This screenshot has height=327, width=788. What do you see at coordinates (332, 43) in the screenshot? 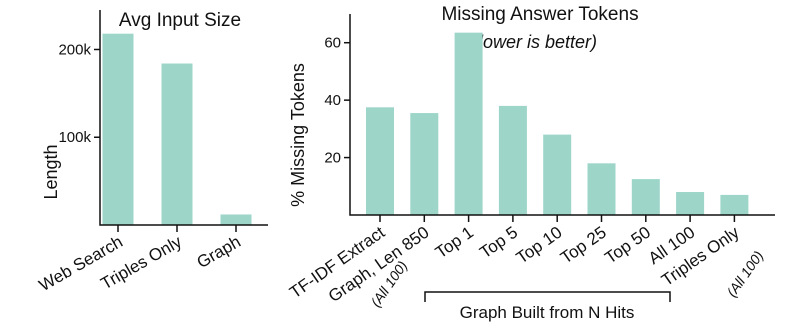
I see `y-tick-label-2: 60` at bounding box center [332, 43].